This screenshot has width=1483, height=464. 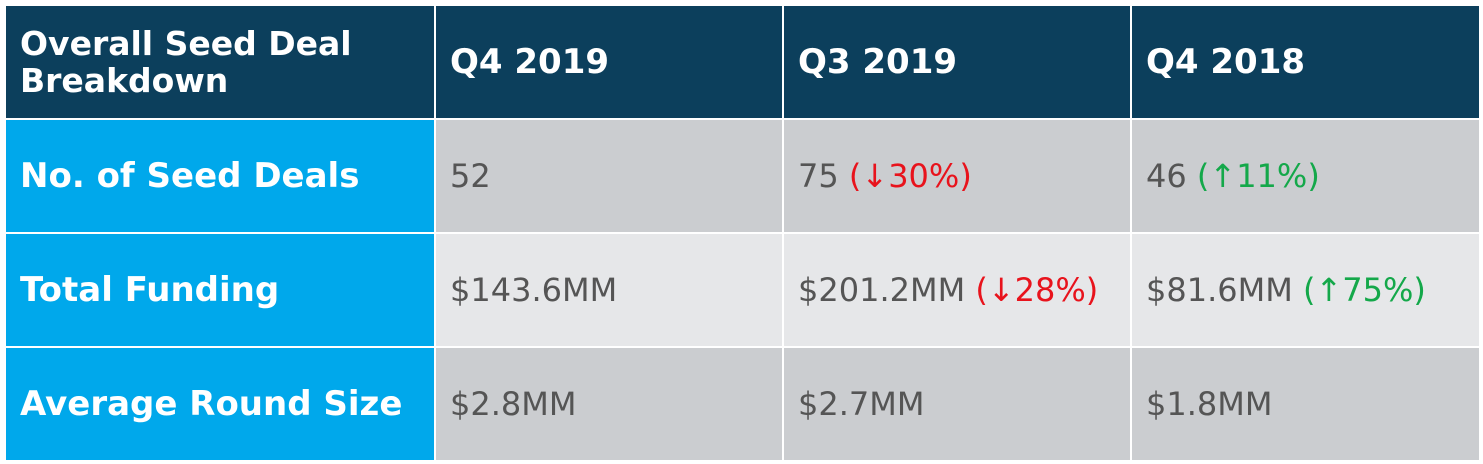 I want to click on table-cell: 75 (↓30%), so click(x=957, y=176).